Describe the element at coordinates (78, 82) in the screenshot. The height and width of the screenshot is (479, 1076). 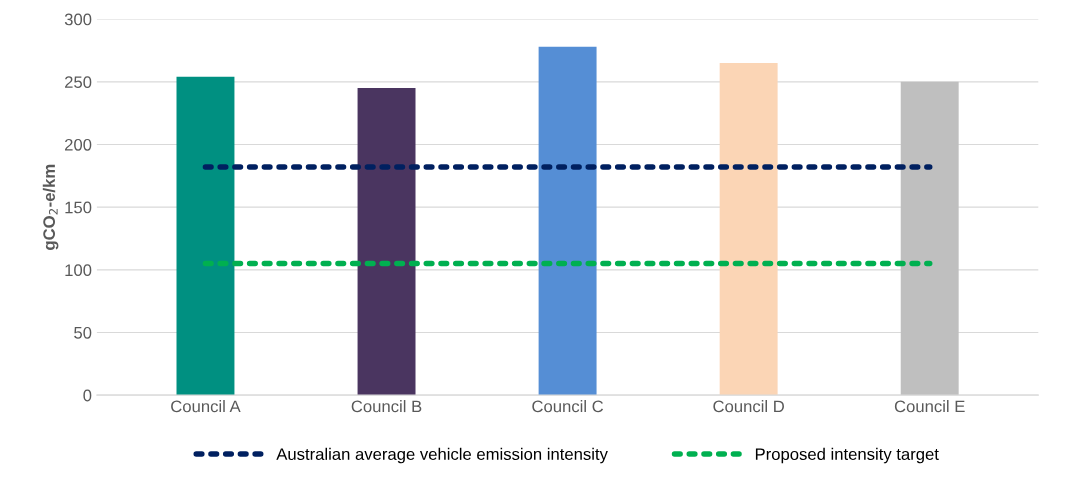
I see `y-tick-label: 250` at that location.